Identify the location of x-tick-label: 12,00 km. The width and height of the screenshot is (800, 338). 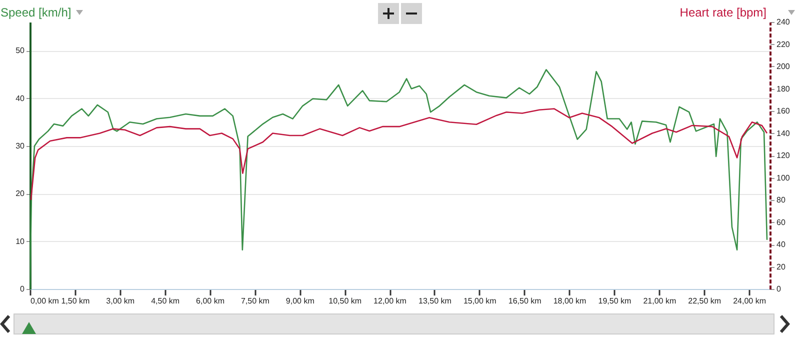
(390, 301).